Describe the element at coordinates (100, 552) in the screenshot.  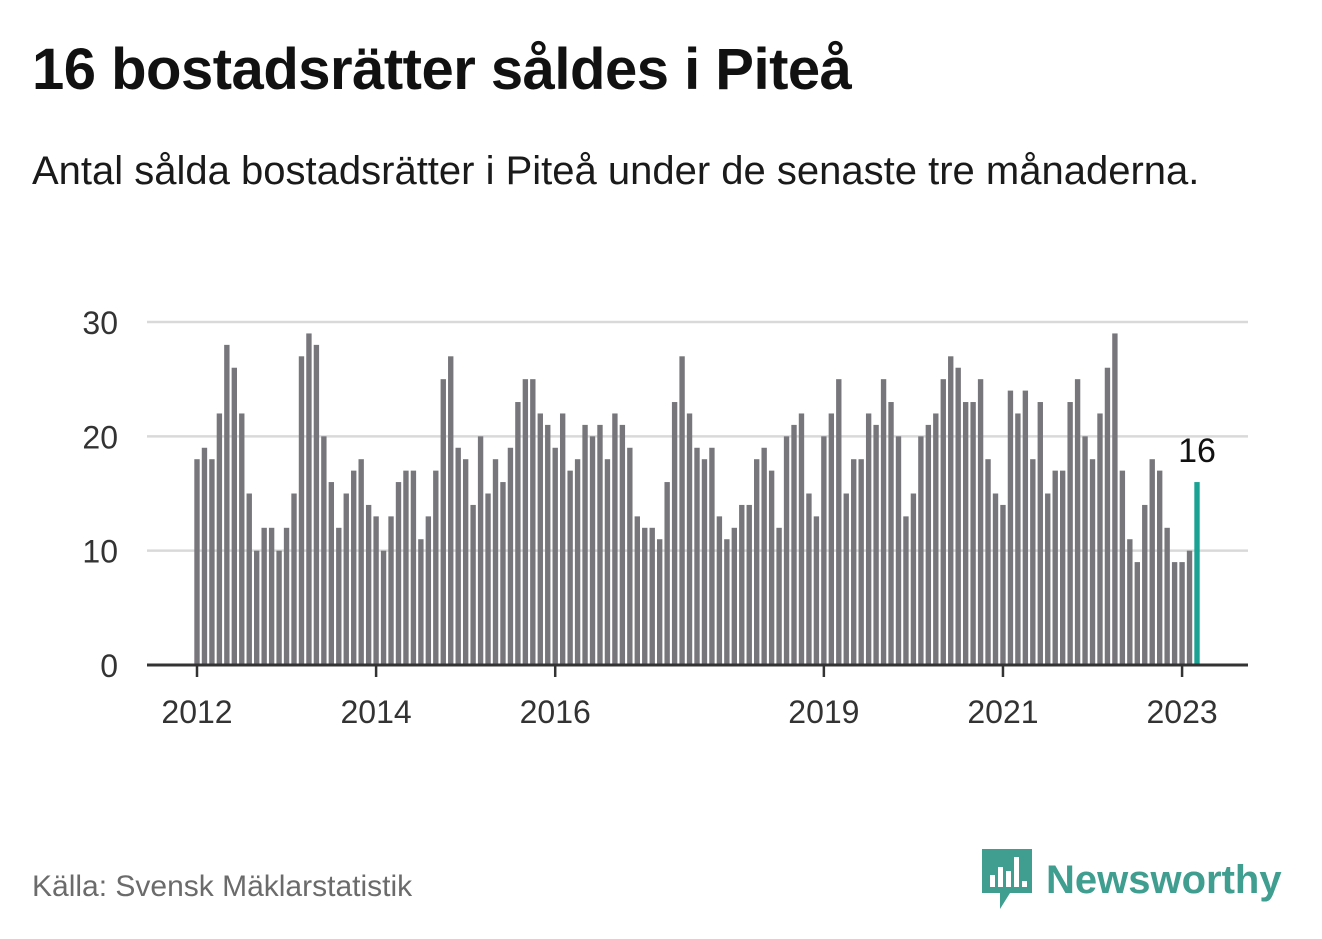
I see `y-tick-label: 10` at that location.